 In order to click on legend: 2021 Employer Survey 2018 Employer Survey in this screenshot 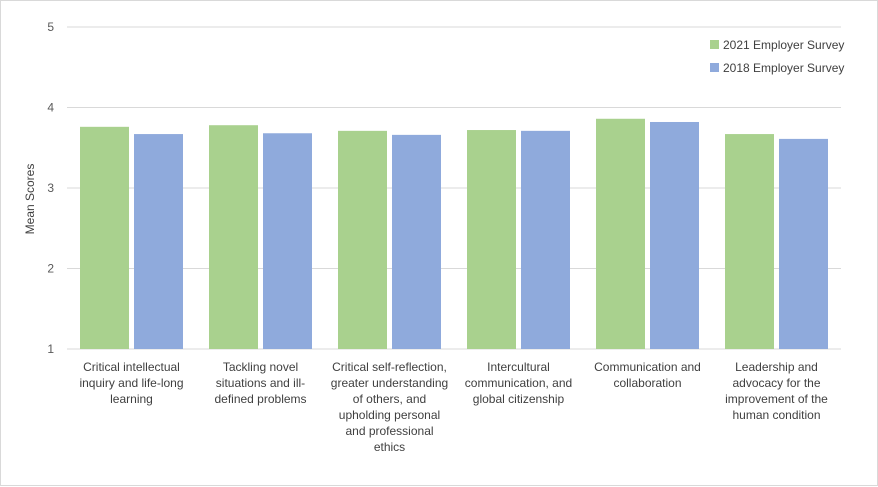, I will do `click(777, 56)`.